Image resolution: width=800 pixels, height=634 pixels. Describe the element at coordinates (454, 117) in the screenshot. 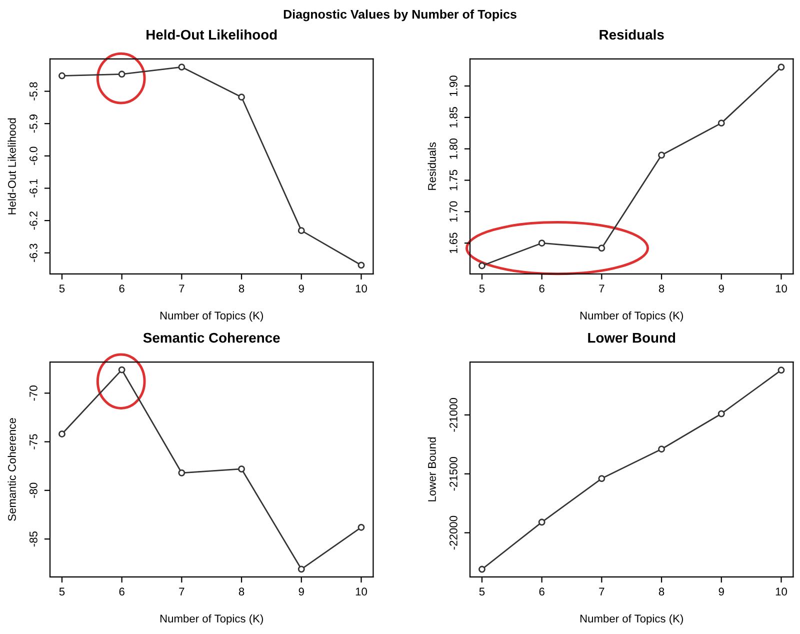

I see `y-tick-label: 1.85` at that location.